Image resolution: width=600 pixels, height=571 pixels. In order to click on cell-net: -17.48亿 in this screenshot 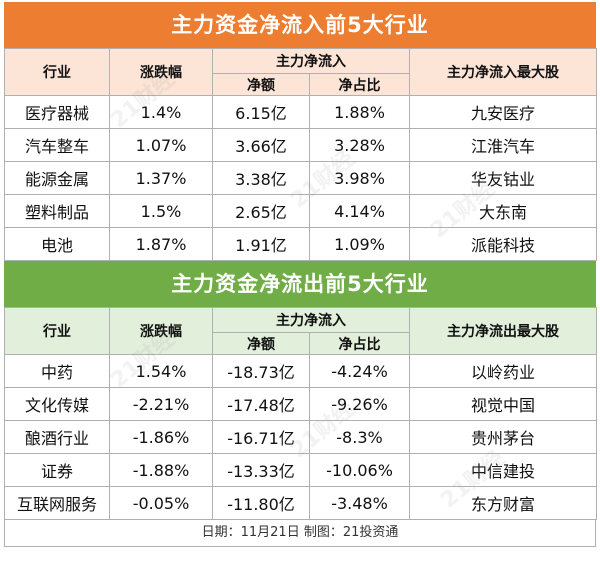, I will do `click(261, 404)`.